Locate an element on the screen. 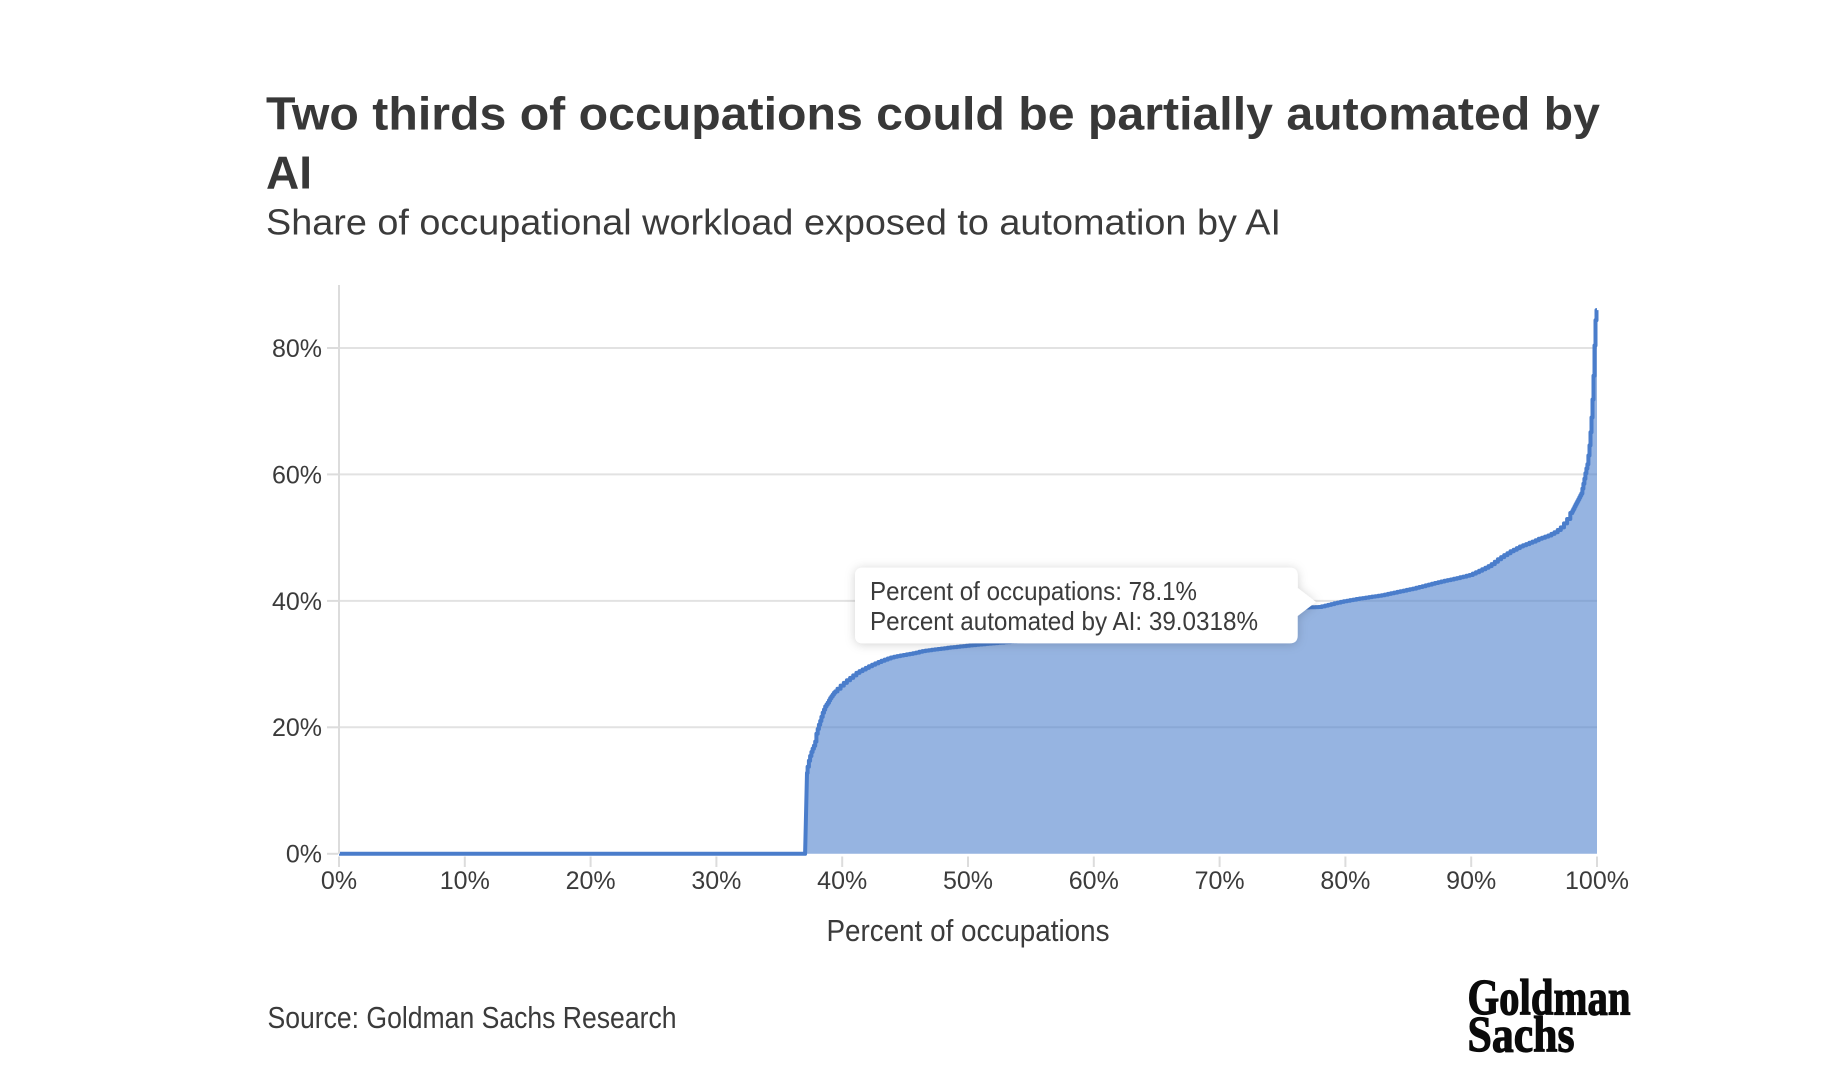  svg-text: 30% is located at coordinates (716, 881).